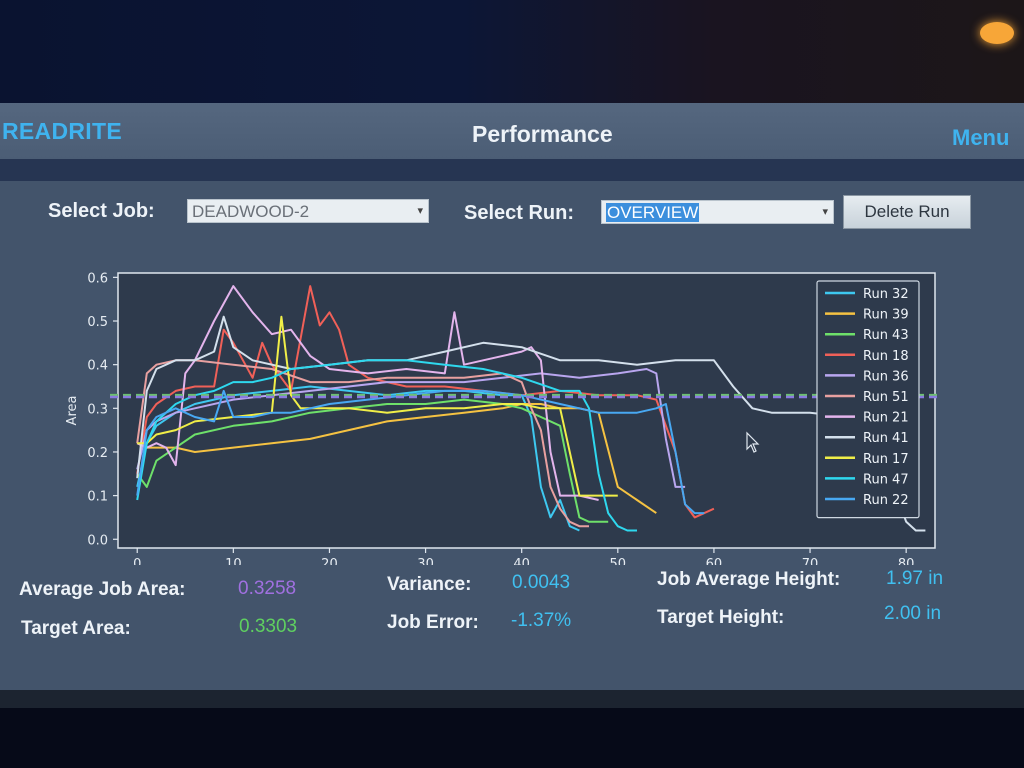 This screenshot has height=768, width=1024. I want to click on monitor-bezel-bottom, so click(512, 738).